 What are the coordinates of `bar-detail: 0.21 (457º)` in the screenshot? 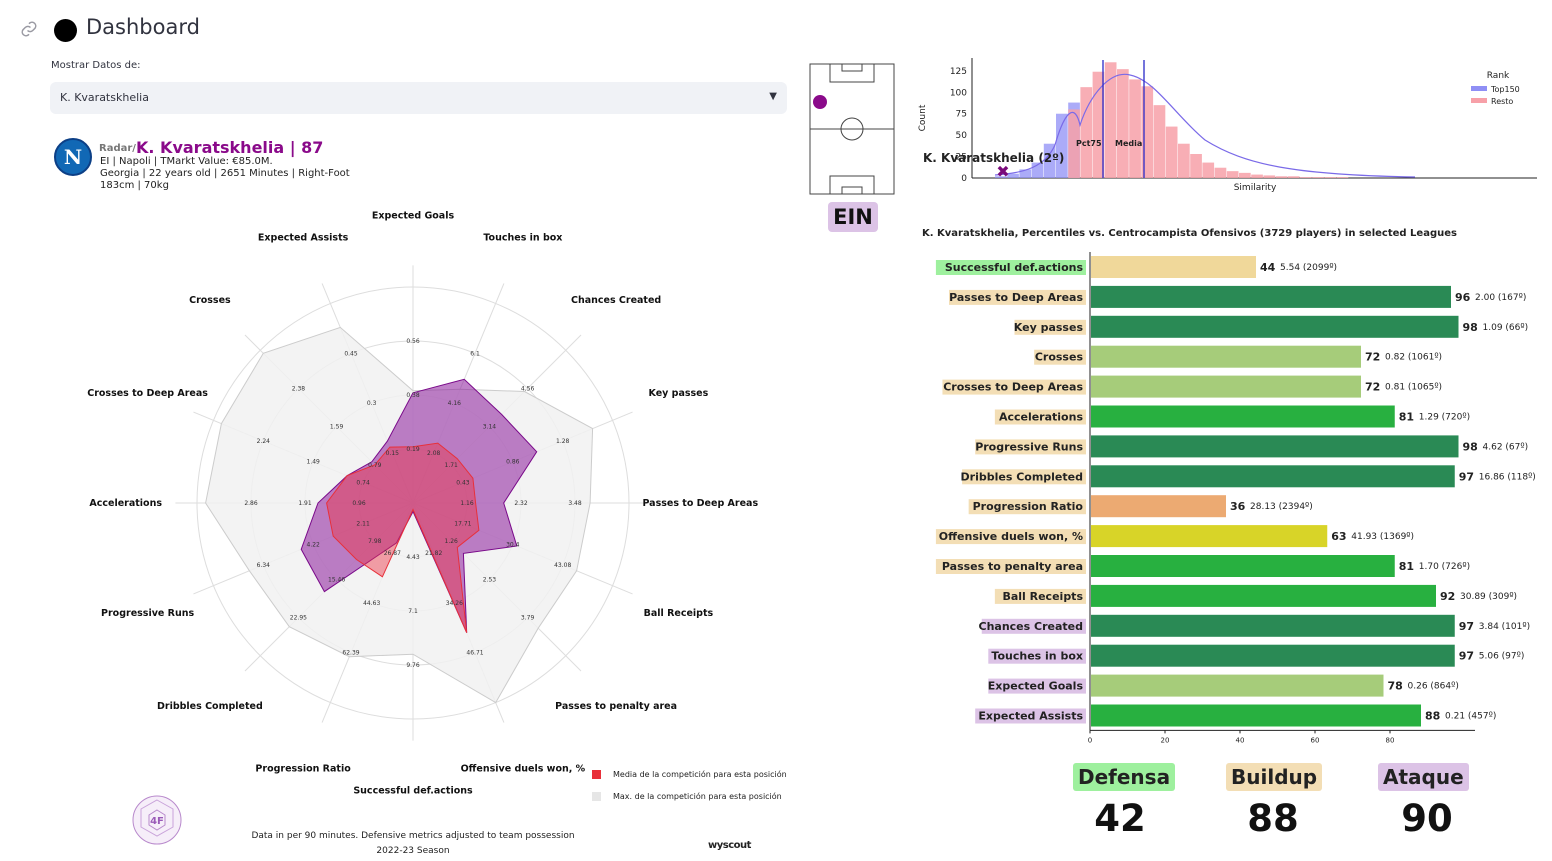 It's located at (1470, 717).